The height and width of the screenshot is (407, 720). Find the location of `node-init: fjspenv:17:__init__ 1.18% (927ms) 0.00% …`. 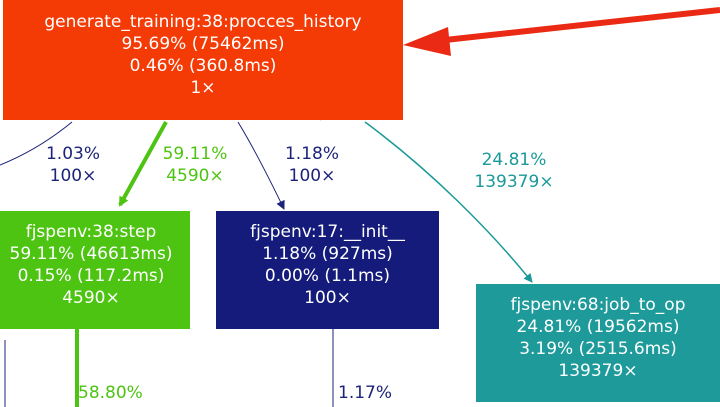

node-init: fjspenv:17:__init__ 1.18% (927ms) 0.00% … is located at coordinates (327, 270).